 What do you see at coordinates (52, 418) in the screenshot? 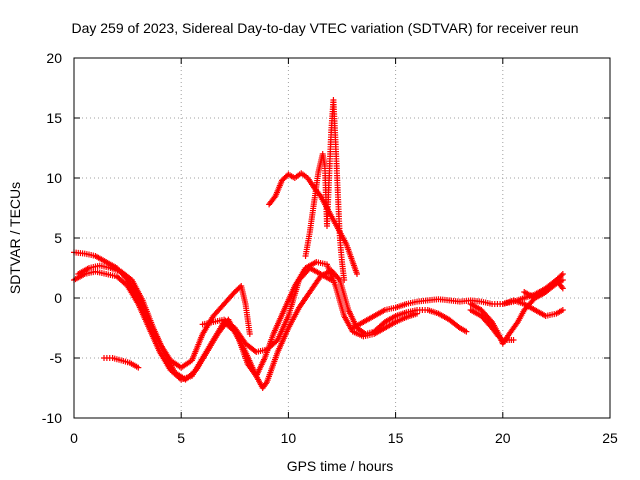
I see `y-tick-label: -10` at bounding box center [52, 418].